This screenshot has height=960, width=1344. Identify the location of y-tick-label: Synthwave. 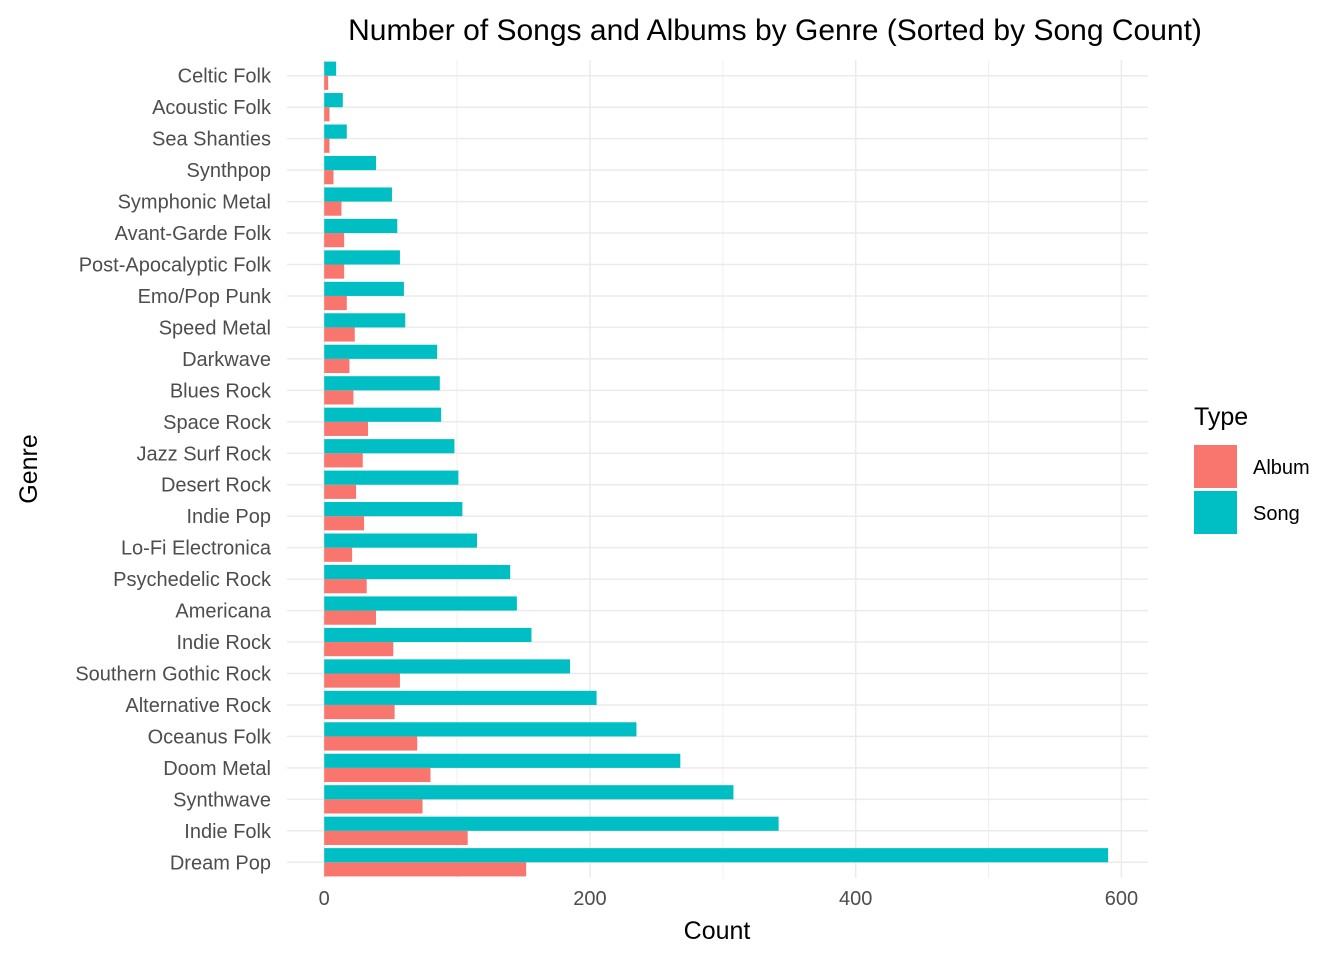
(222, 800).